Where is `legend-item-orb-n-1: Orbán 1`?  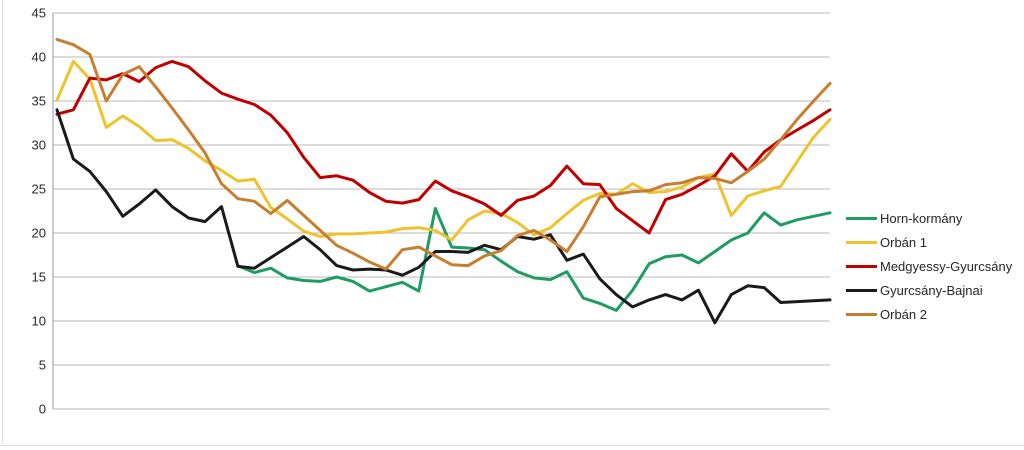
legend-item-orb-n-1: Orbán 1 is located at coordinates (886, 242).